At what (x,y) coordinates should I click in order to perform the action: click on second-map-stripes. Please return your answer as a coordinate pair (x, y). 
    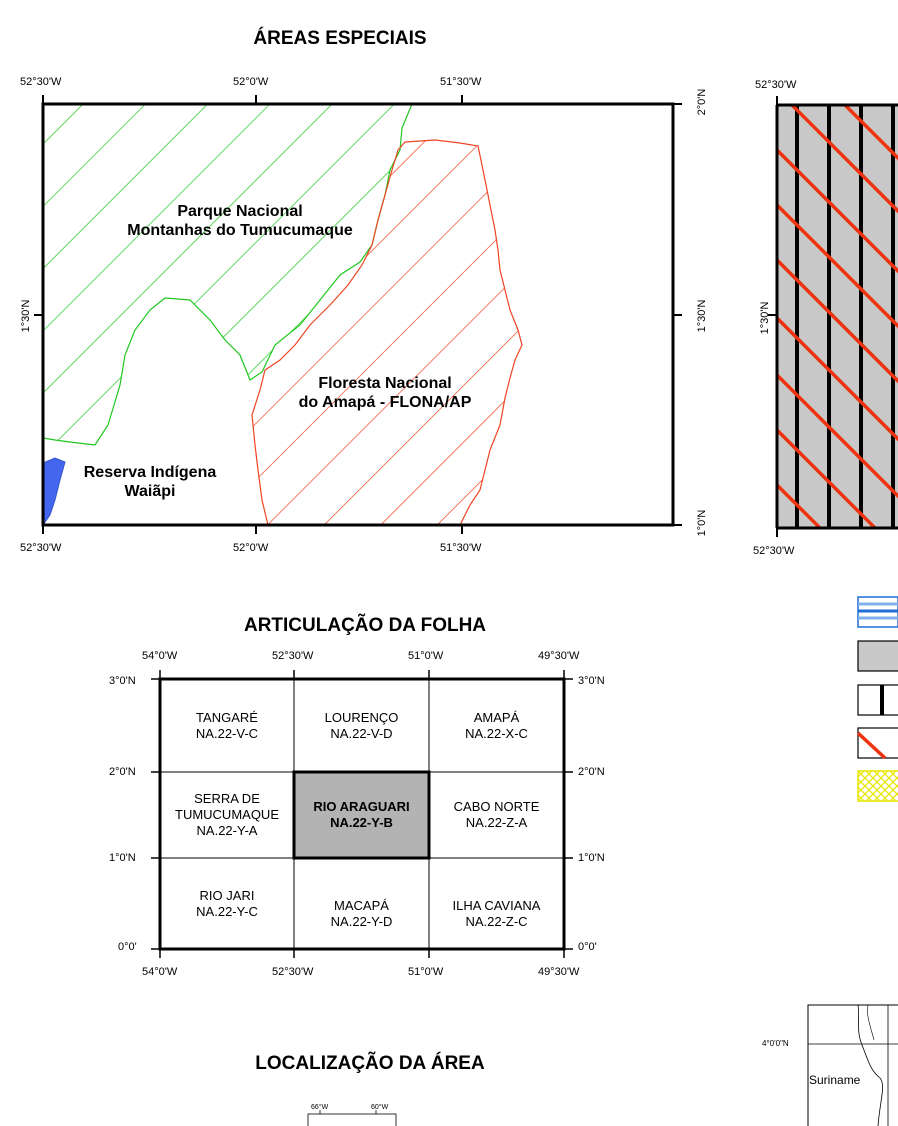
    Looking at the image, I should click on (837, 316).